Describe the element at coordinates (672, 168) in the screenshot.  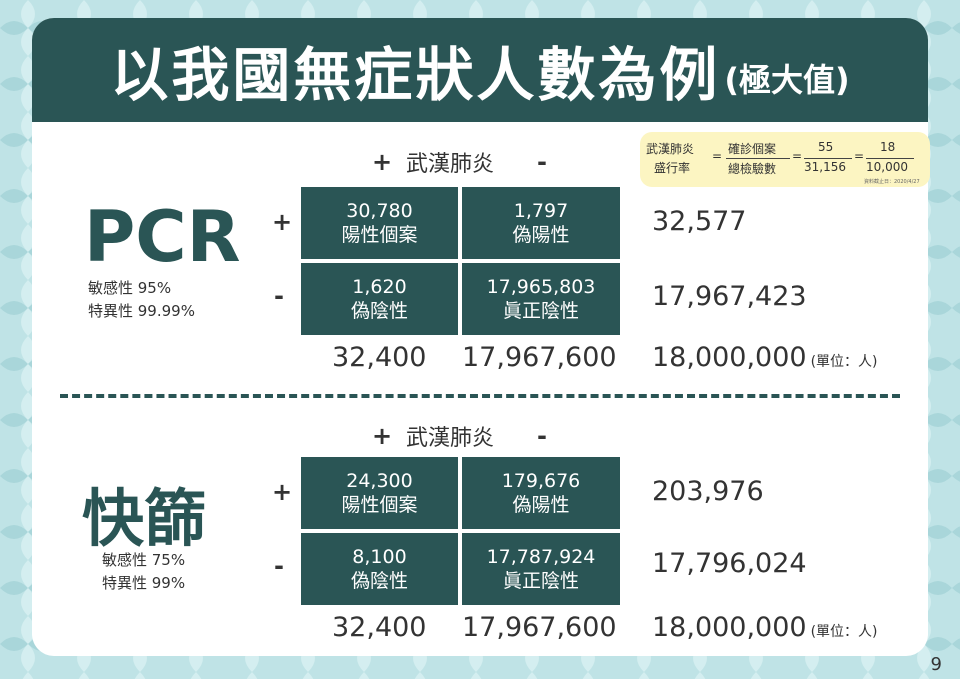
I see `formula-lhs-line2: 盛行率` at that location.